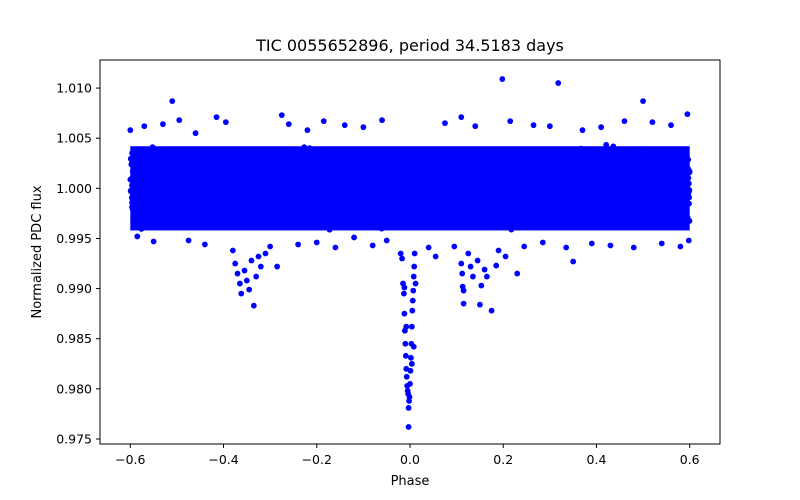  Describe the element at coordinates (317, 459) in the screenshot. I see `x-tick-label: −0.2` at that location.